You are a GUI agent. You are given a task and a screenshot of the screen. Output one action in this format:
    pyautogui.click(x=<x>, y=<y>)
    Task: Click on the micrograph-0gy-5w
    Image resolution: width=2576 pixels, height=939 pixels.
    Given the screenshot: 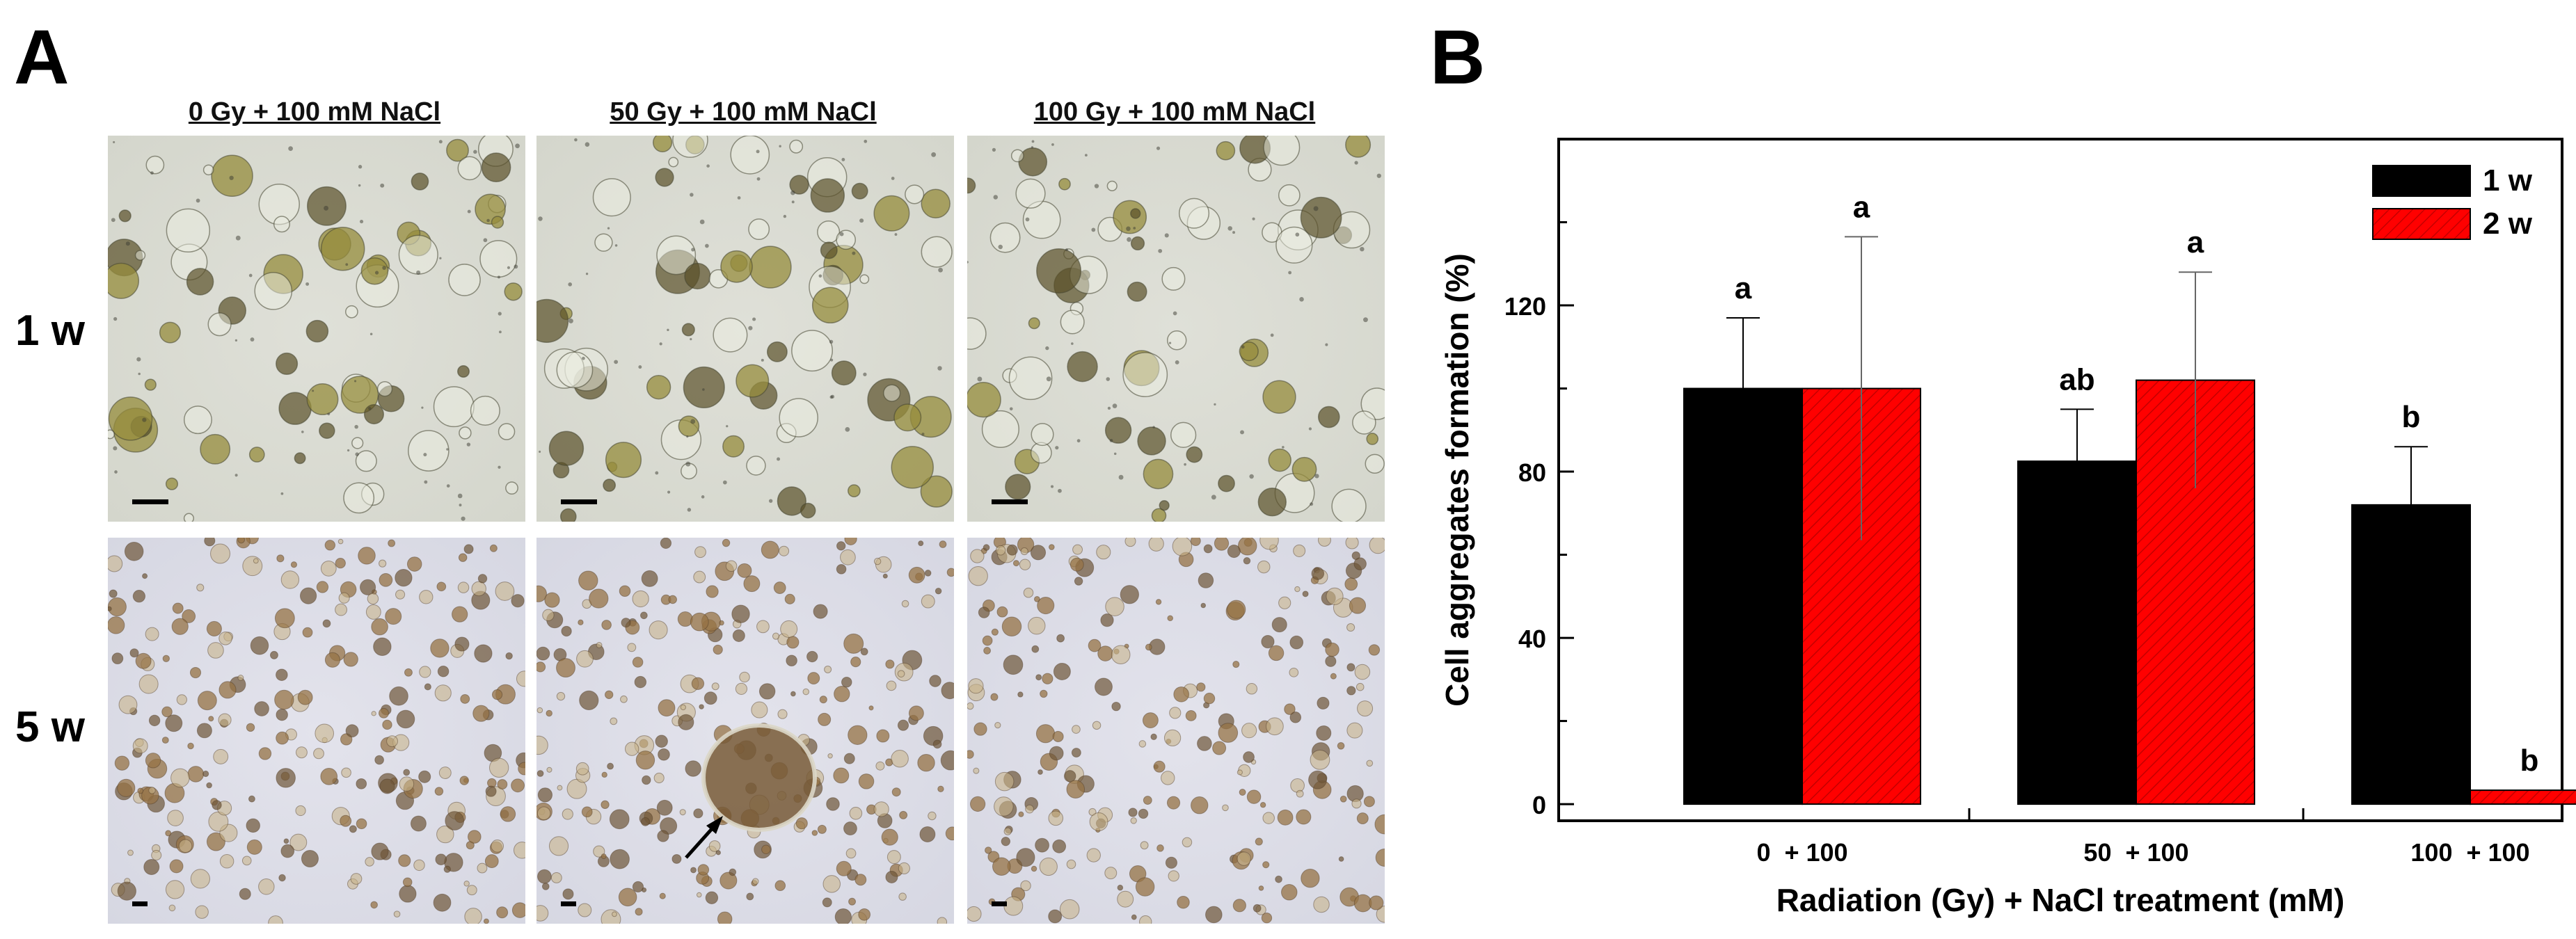 What is the action you would take?
    pyautogui.click(x=316, y=731)
    